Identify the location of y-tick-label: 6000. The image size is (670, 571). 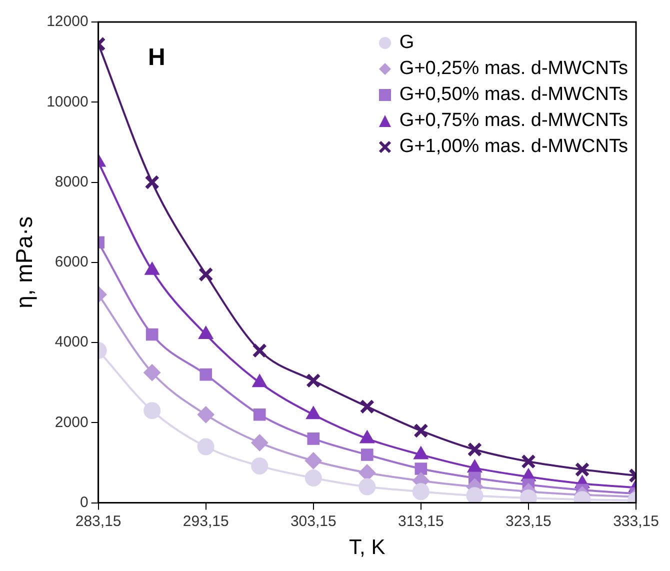
(71, 262).